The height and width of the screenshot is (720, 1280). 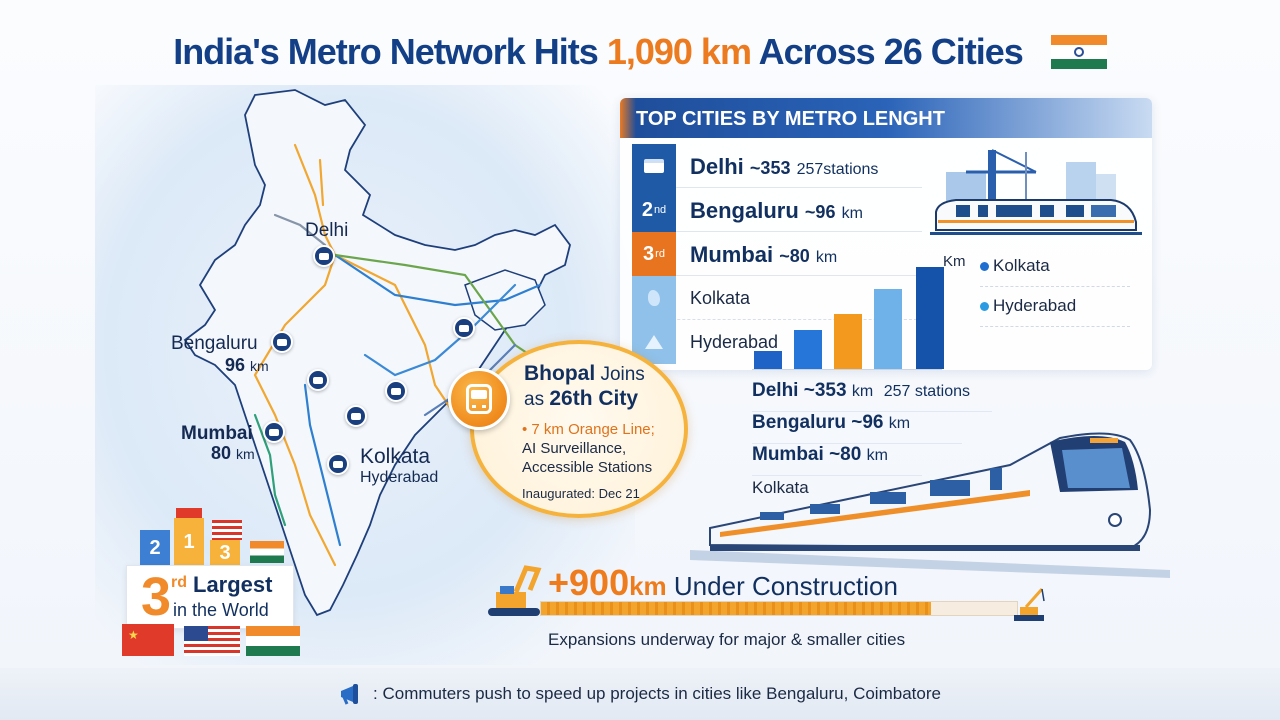 I want to click on metro-pin-delhi-icon, so click(x=324, y=256).